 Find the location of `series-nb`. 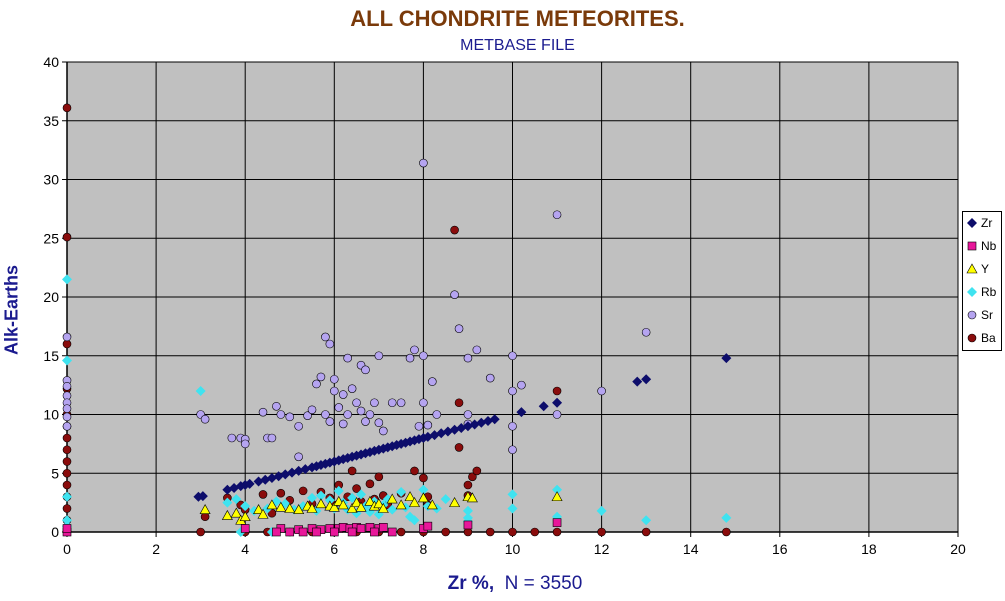

series-nb is located at coordinates (312, 527).